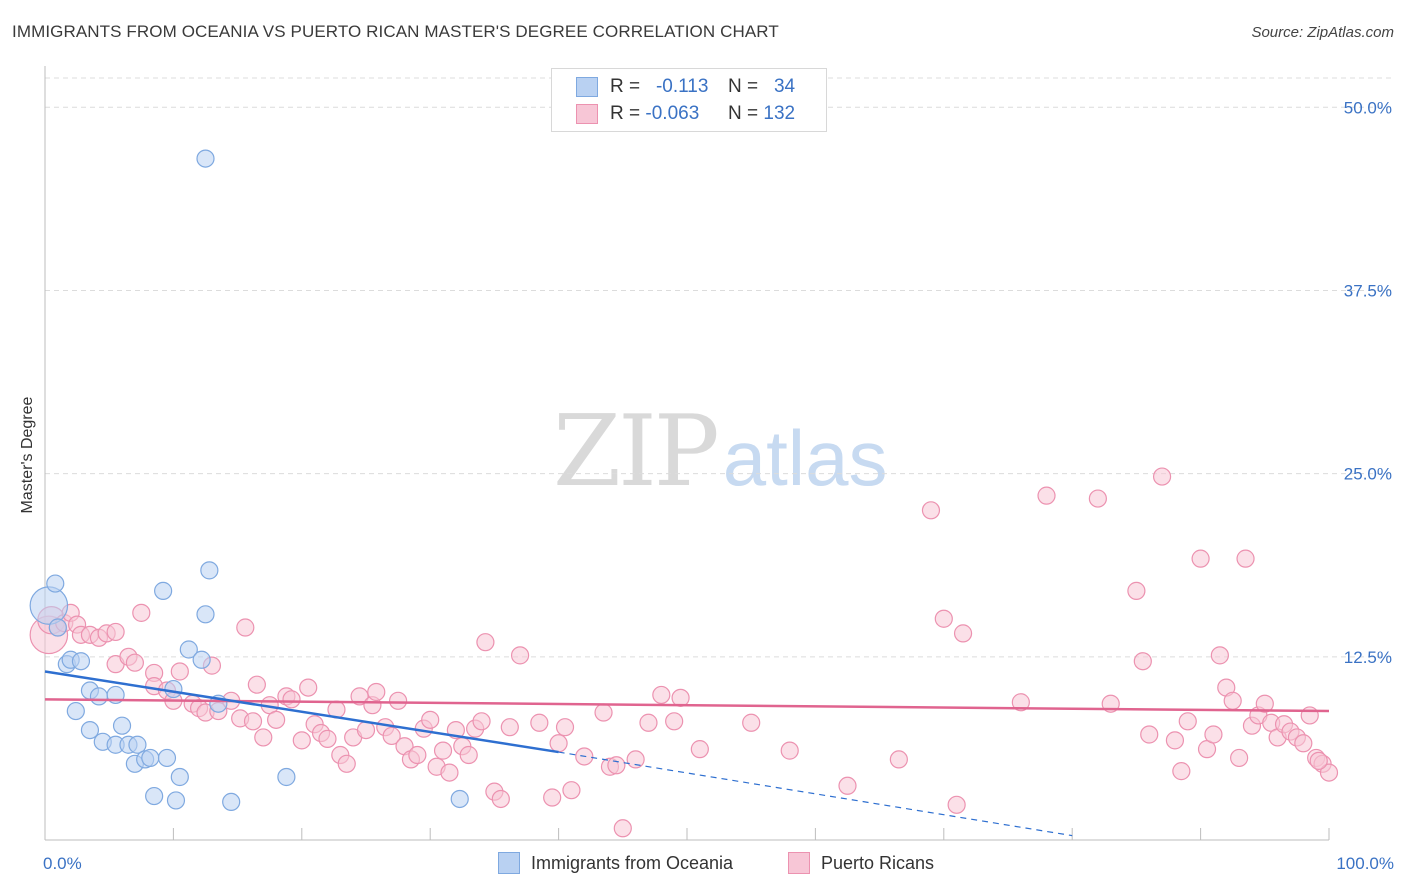 The image size is (1406, 892). I want to click on legend-label-oceania: Immigrants from Oceania, so click(632, 862).